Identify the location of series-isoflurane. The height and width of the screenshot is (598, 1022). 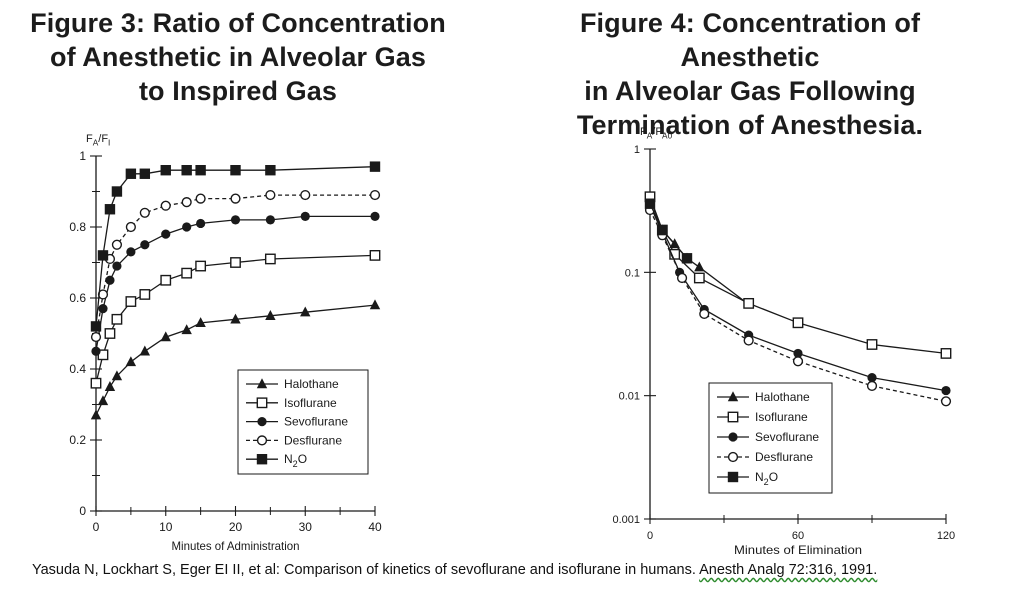
(798, 275).